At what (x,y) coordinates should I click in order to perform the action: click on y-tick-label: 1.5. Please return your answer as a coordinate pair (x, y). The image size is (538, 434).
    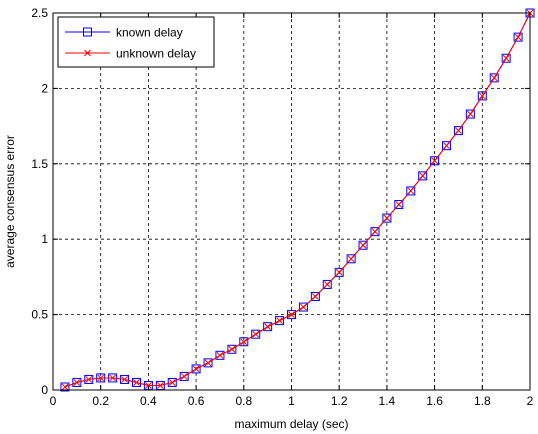
    Looking at the image, I should click on (39, 164).